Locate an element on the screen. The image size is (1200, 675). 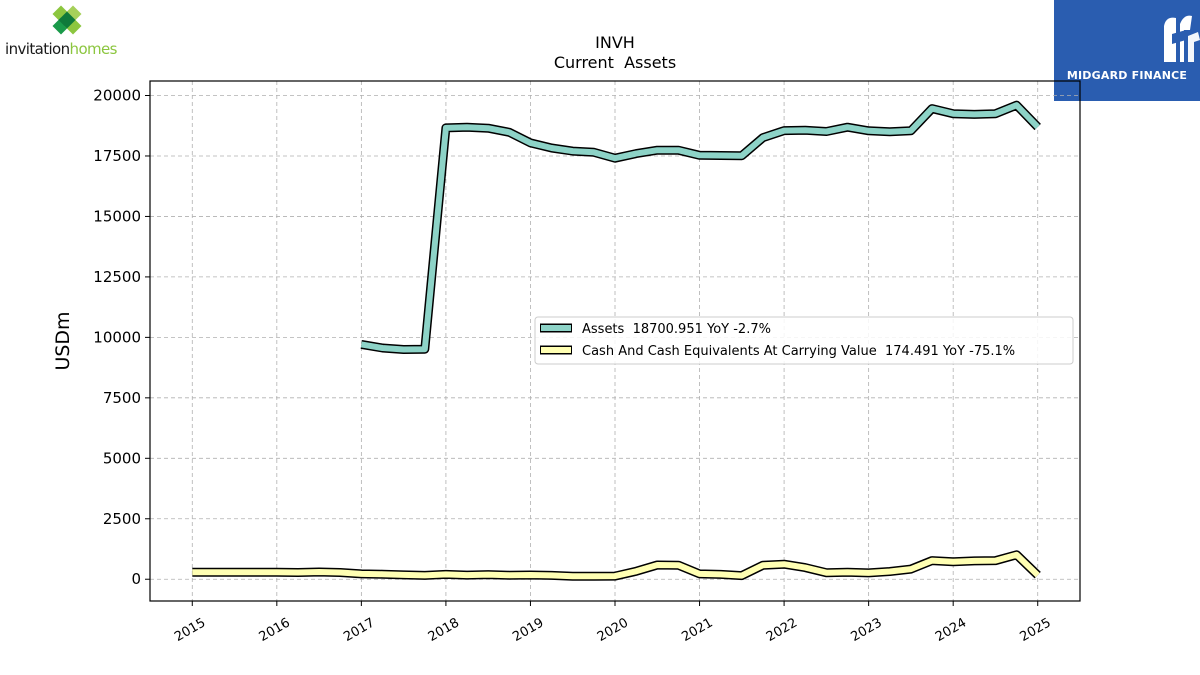
y-tick-label: 10000 is located at coordinates (117, 337).